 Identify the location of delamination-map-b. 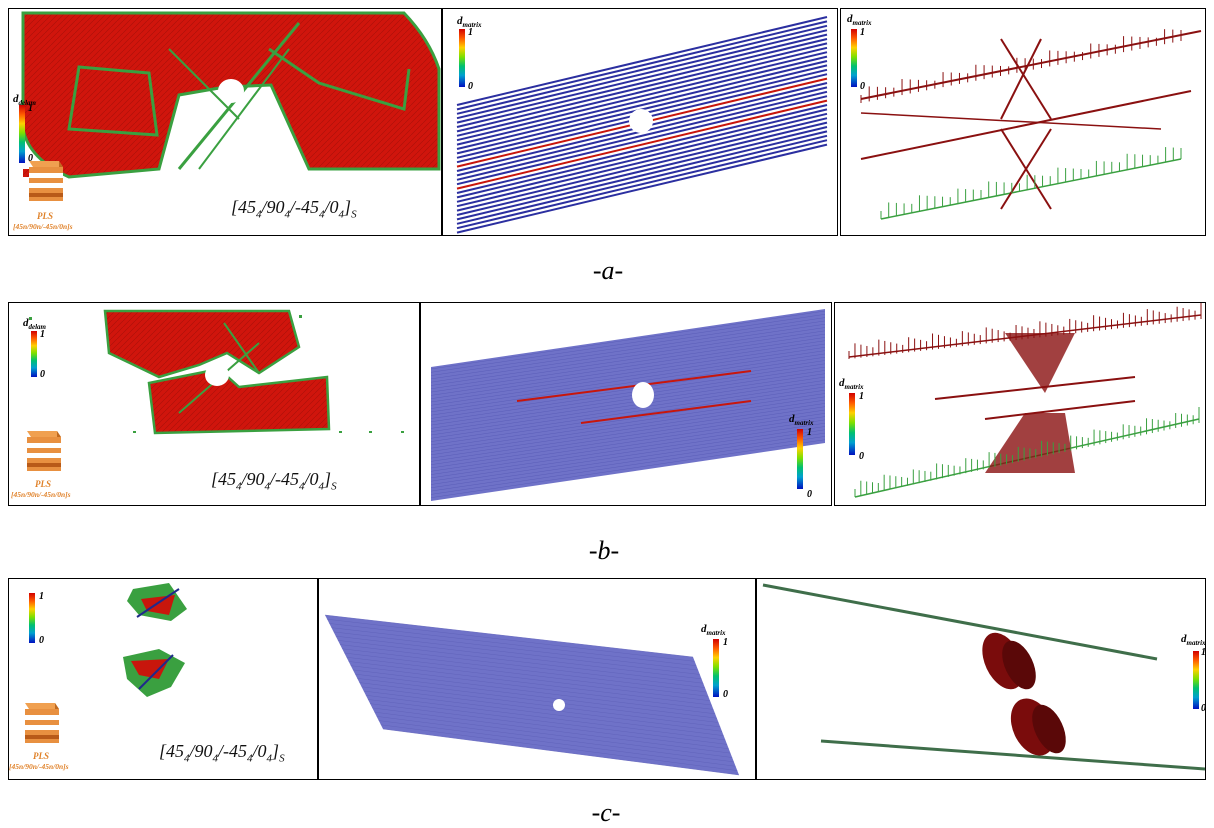
(216, 372).